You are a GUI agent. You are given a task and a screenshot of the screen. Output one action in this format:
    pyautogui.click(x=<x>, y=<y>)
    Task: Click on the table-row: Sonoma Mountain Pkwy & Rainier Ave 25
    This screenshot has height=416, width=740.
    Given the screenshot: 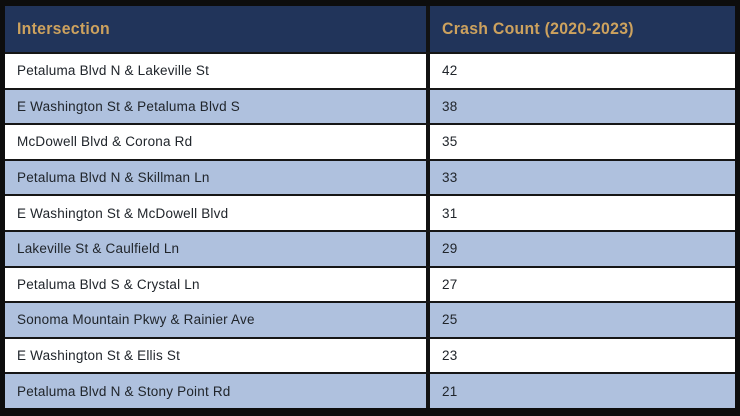 What is the action you would take?
    pyautogui.click(x=370, y=319)
    